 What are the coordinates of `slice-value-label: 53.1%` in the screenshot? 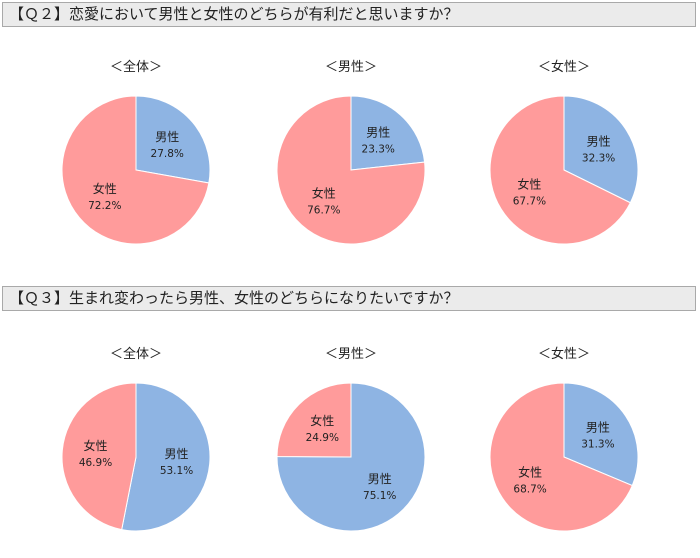 It's located at (176, 471).